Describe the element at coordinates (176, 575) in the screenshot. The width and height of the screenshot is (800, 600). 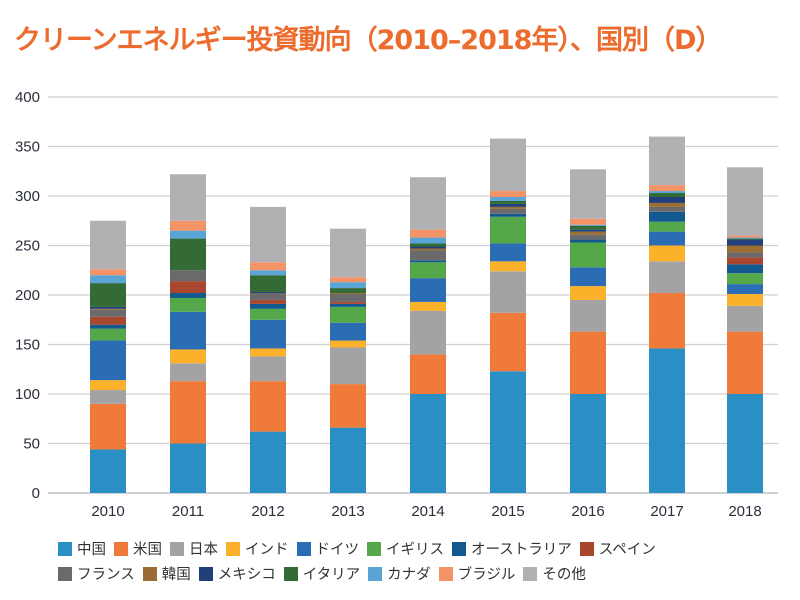
I see `legend-label: 韓国` at that location.